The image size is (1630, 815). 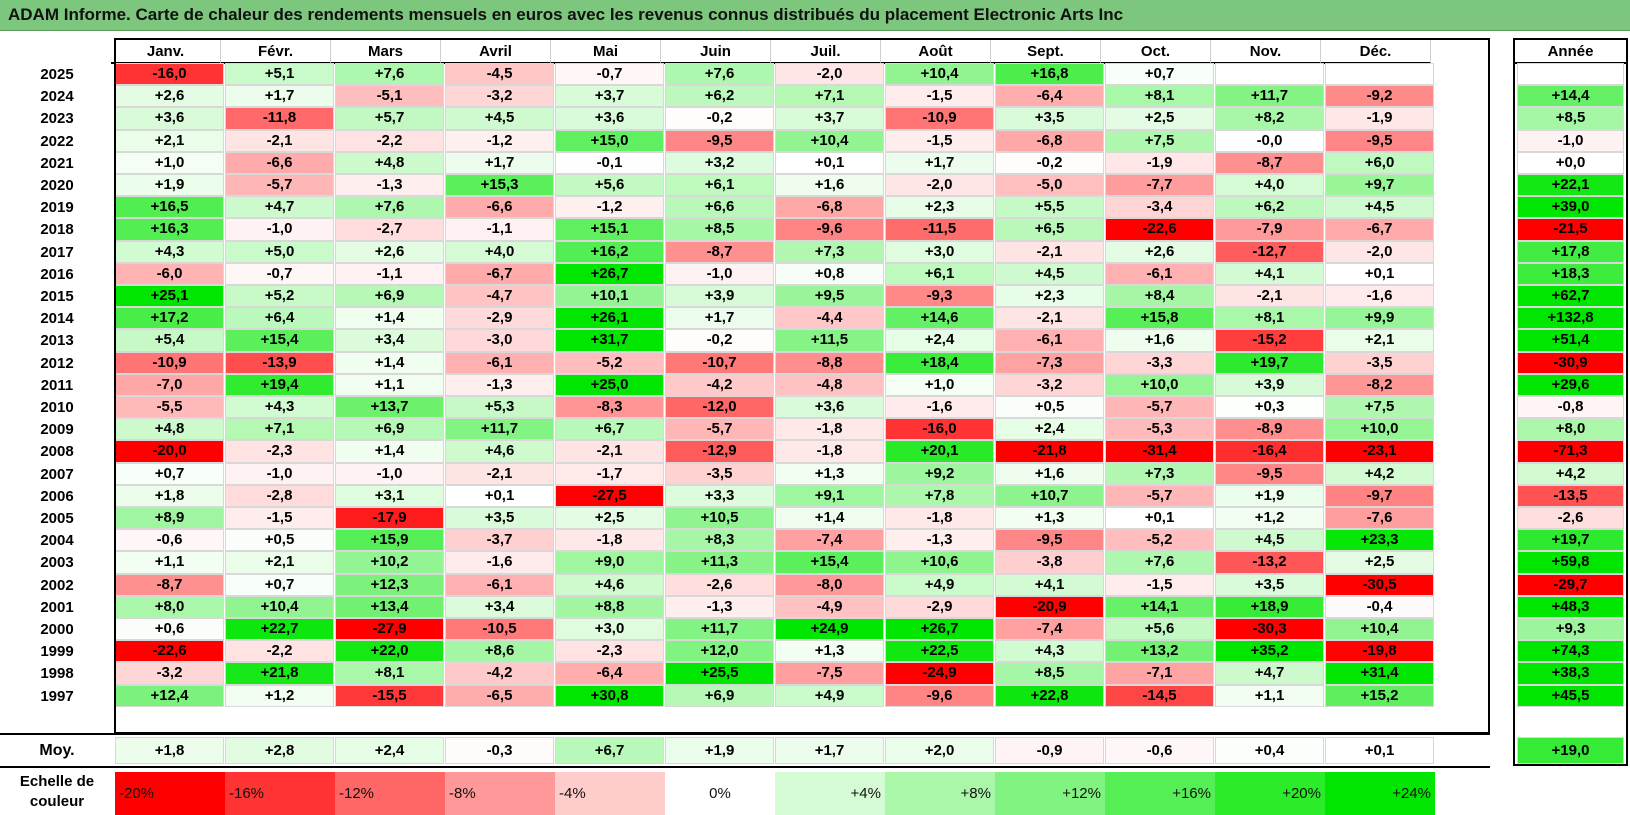 I want to click on heatmap-cell: -5,2, so click(x=609, y=362).